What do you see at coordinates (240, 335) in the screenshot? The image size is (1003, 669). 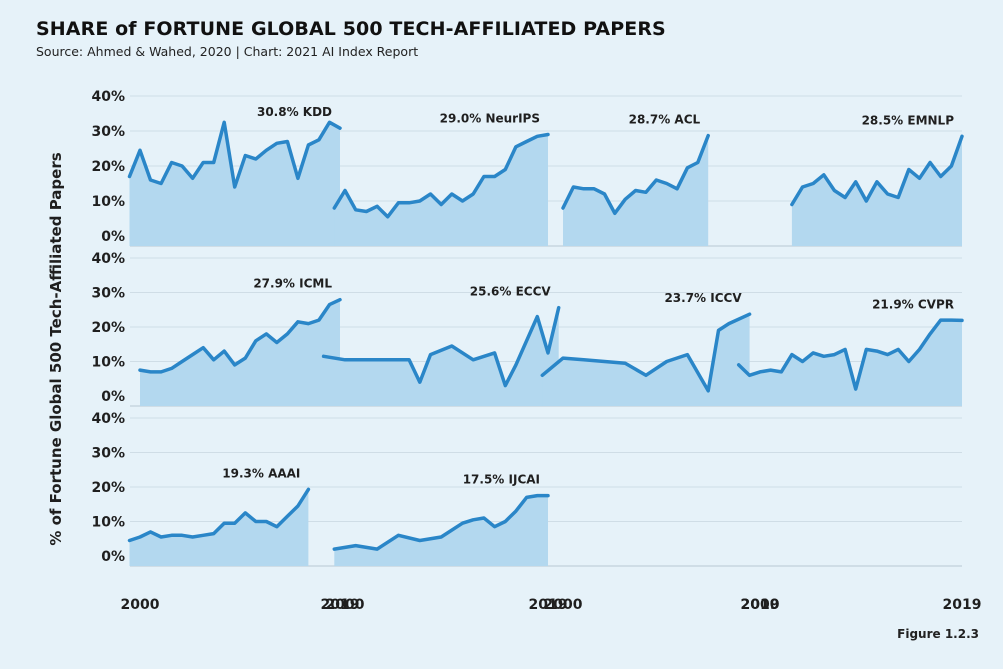 I see `series-line-icml` at bounding box center [240, 335].